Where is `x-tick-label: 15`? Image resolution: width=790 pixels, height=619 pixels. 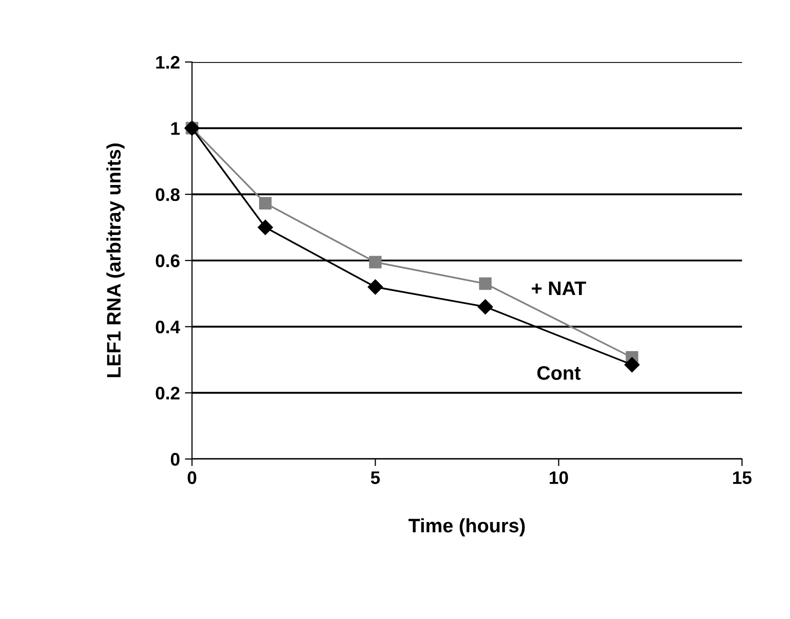
x-tick-label: 15 is located at coordinates (742, 477).